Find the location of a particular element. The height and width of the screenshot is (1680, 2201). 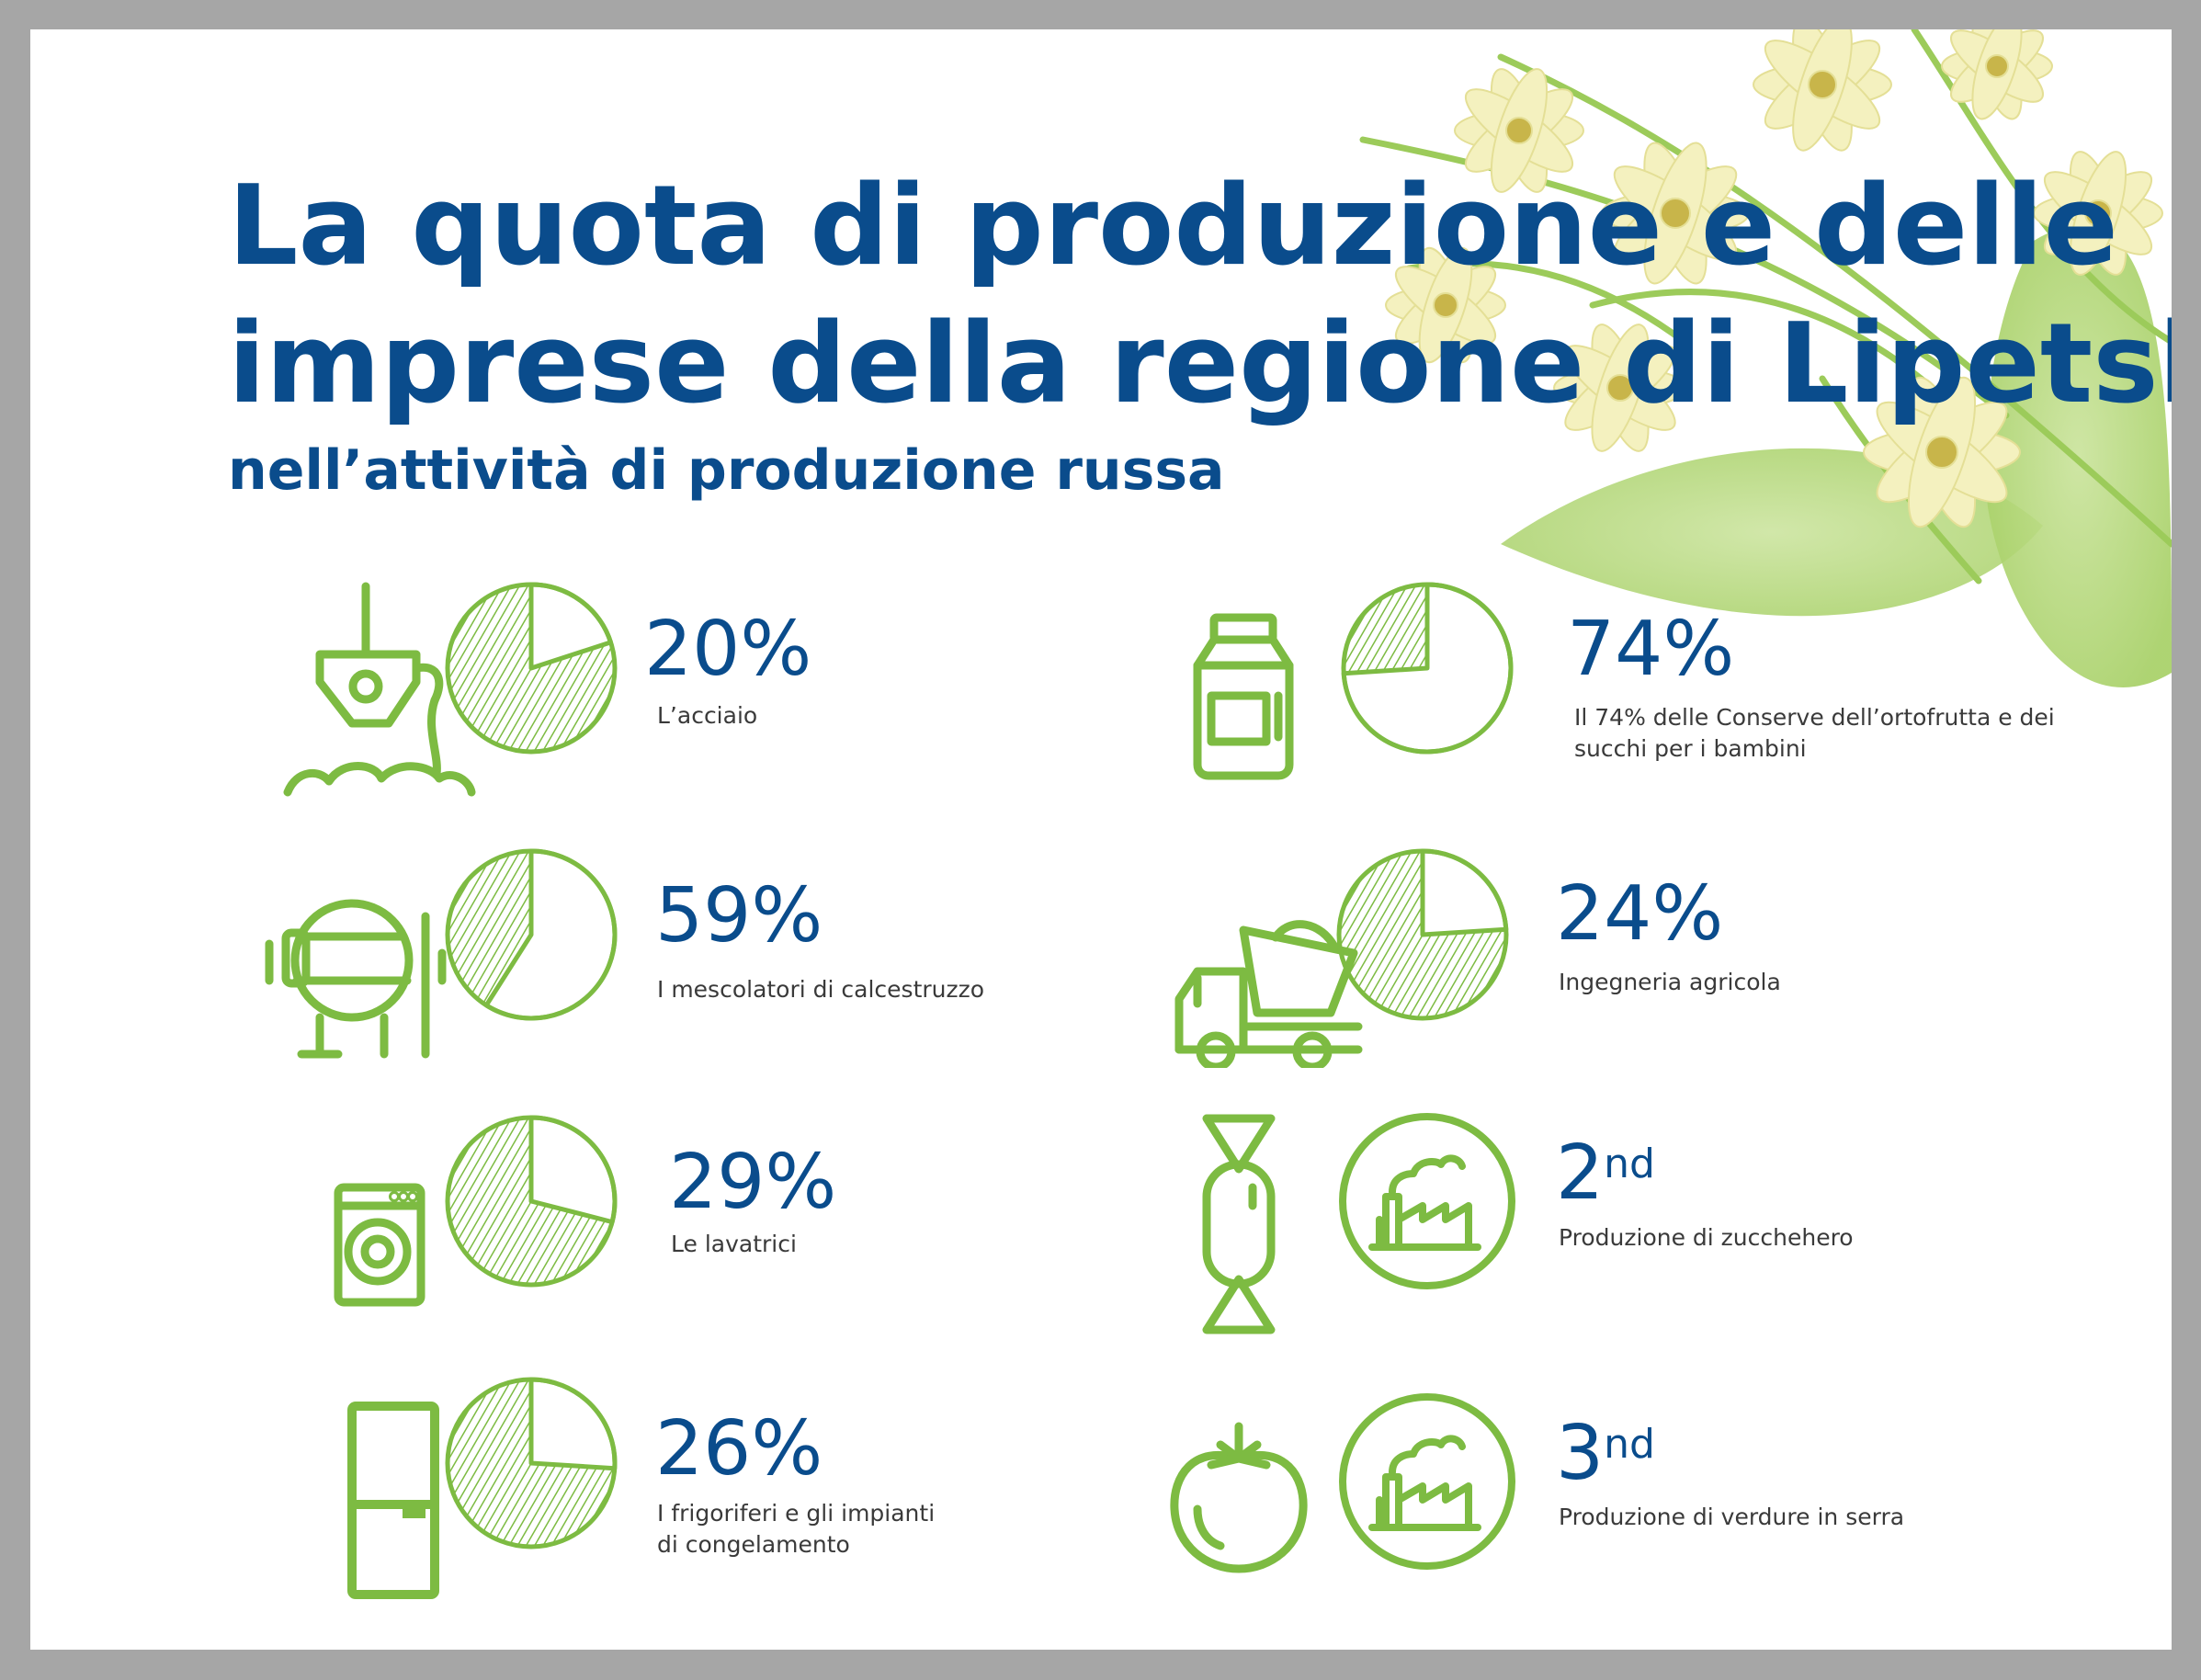

value-label: 59% is located at coordinates (739, 915).